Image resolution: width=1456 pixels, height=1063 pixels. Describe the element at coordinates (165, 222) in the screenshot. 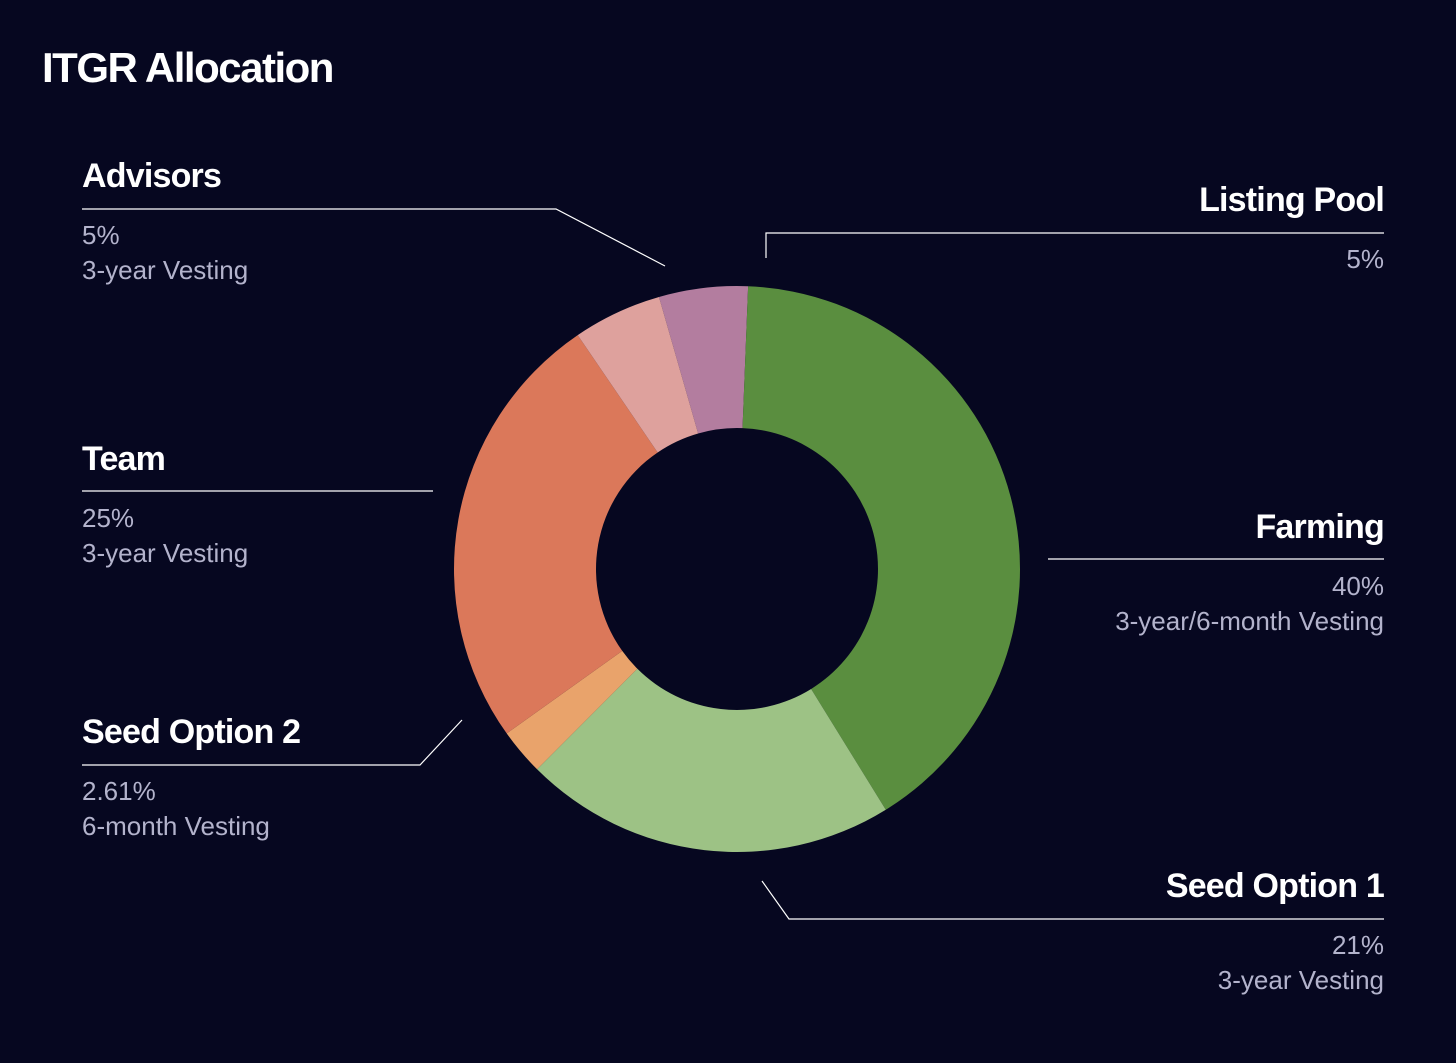

I see `label-advisors: Advisors 5% 3-year Vesting` at that location.